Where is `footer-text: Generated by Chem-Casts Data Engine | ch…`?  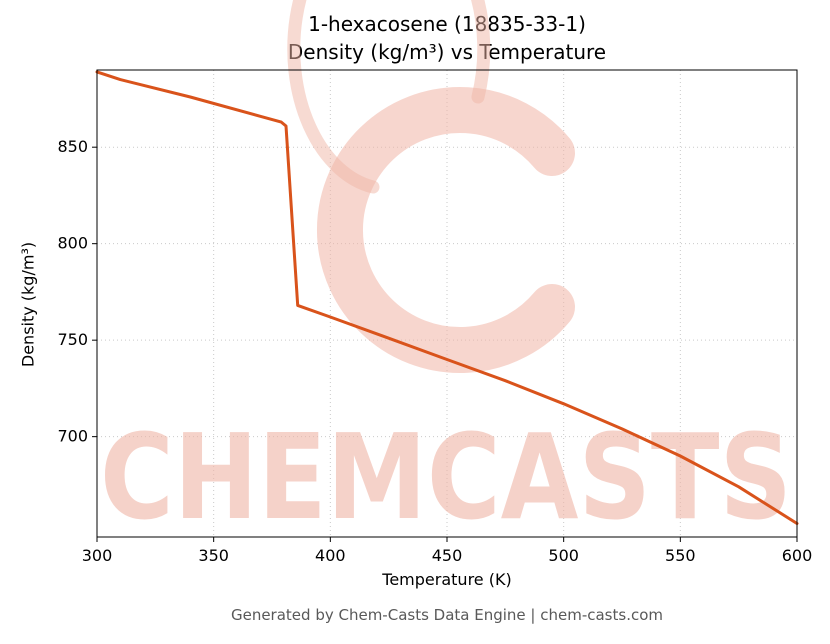
footer-text: Generated by Chem-Casts Data Engine | ch… is located at coordinates (447, 615).